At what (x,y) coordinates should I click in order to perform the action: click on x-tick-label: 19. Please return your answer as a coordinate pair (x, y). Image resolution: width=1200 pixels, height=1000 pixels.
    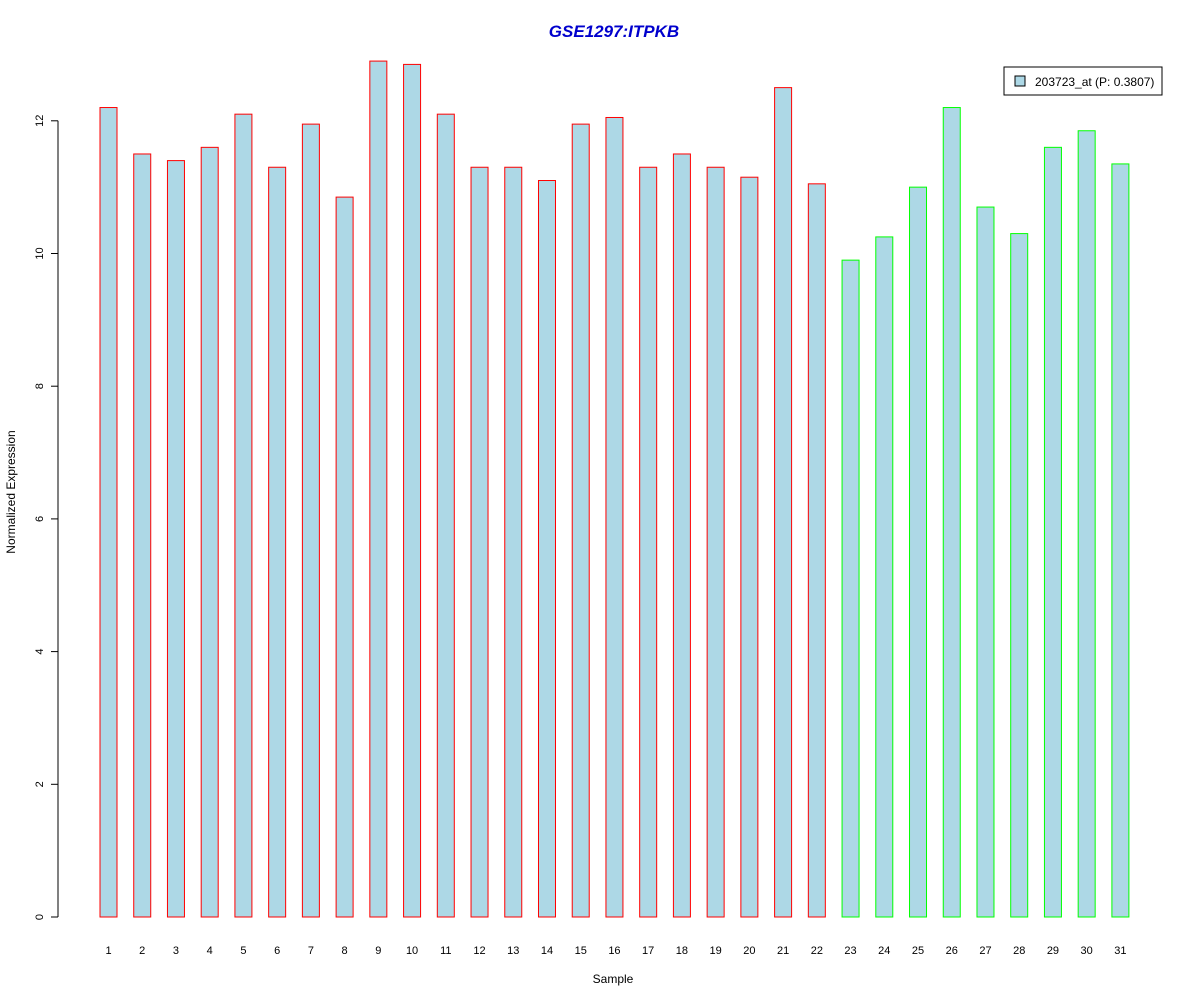
    Looking at the image, I should click on (716, 951).